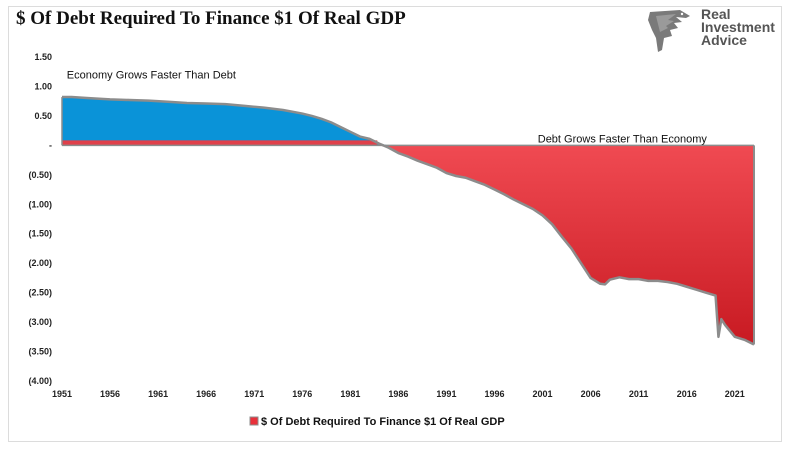 The width and height of the screenshot is (792, 454). What do you see at coordinates (158, 394) in the screenshot?
I see `x-tick-label: 1961` at bounding box center [158, 394].